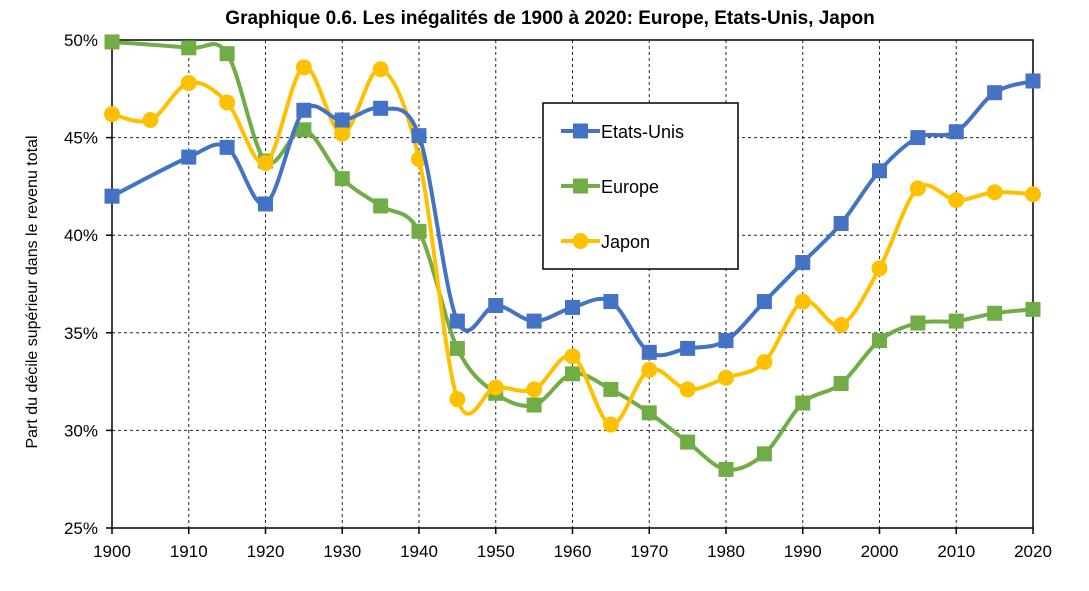 The height and width of the screenshot is (591, 1089). What do you see at coordinates (880, 551) in the screenshot?
I see `x-tick-label: 2000` at bounding box center [880, 551].